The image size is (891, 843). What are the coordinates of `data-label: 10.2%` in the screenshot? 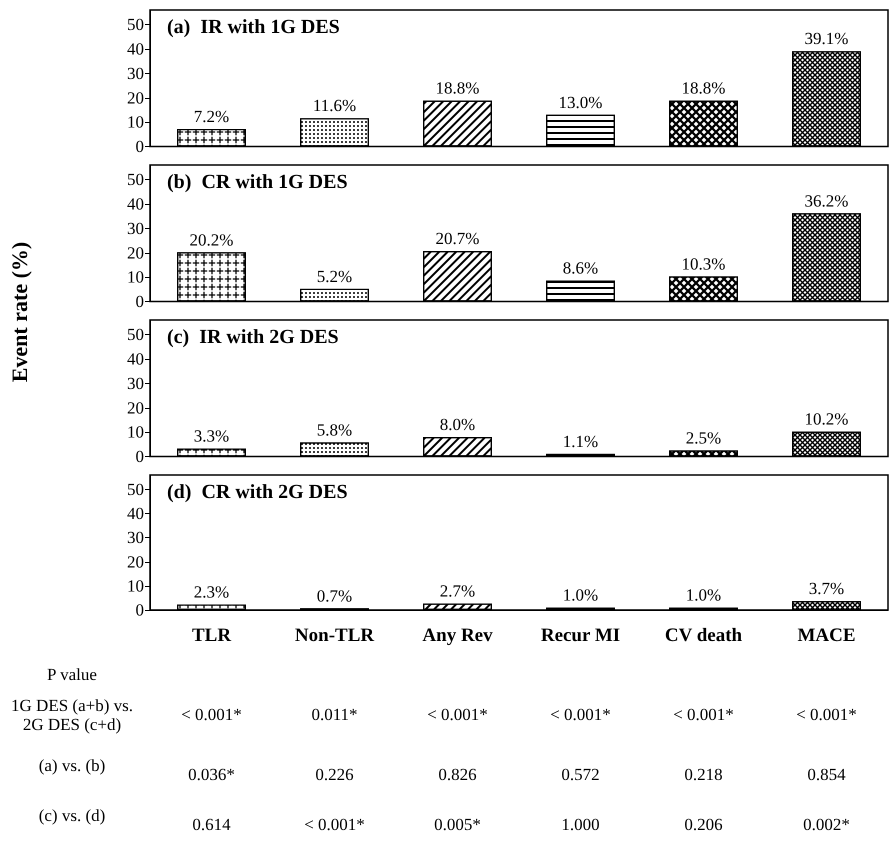 It's located at (826, 419).